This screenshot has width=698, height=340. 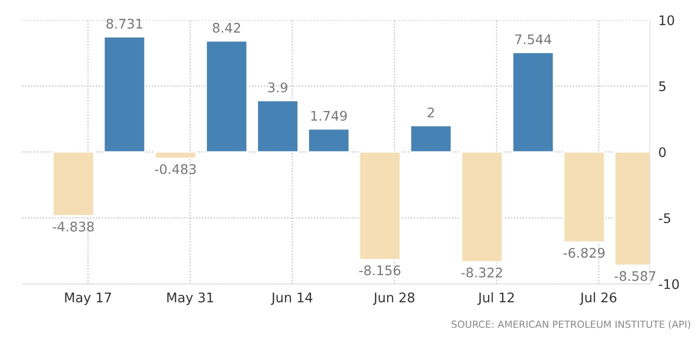 What do you see at coordinates (533, 39) in the screenshot?
I see `data-label: 7.544` at bounding box center [533, 39].